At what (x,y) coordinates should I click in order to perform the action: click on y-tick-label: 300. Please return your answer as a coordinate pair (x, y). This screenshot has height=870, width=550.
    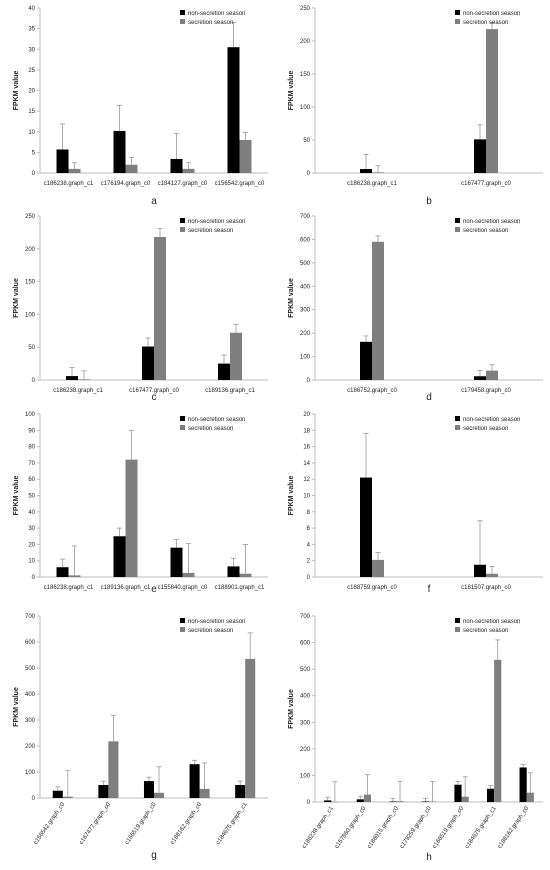
    Looking at the image, I should click on (305, 311).